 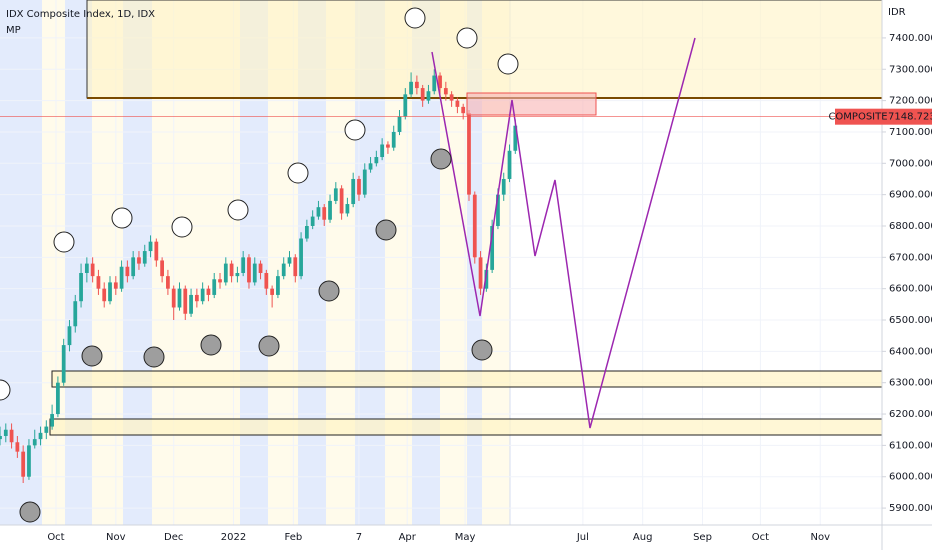 I want to click on x-tick-label: 2022, so click(x=233, y=537).